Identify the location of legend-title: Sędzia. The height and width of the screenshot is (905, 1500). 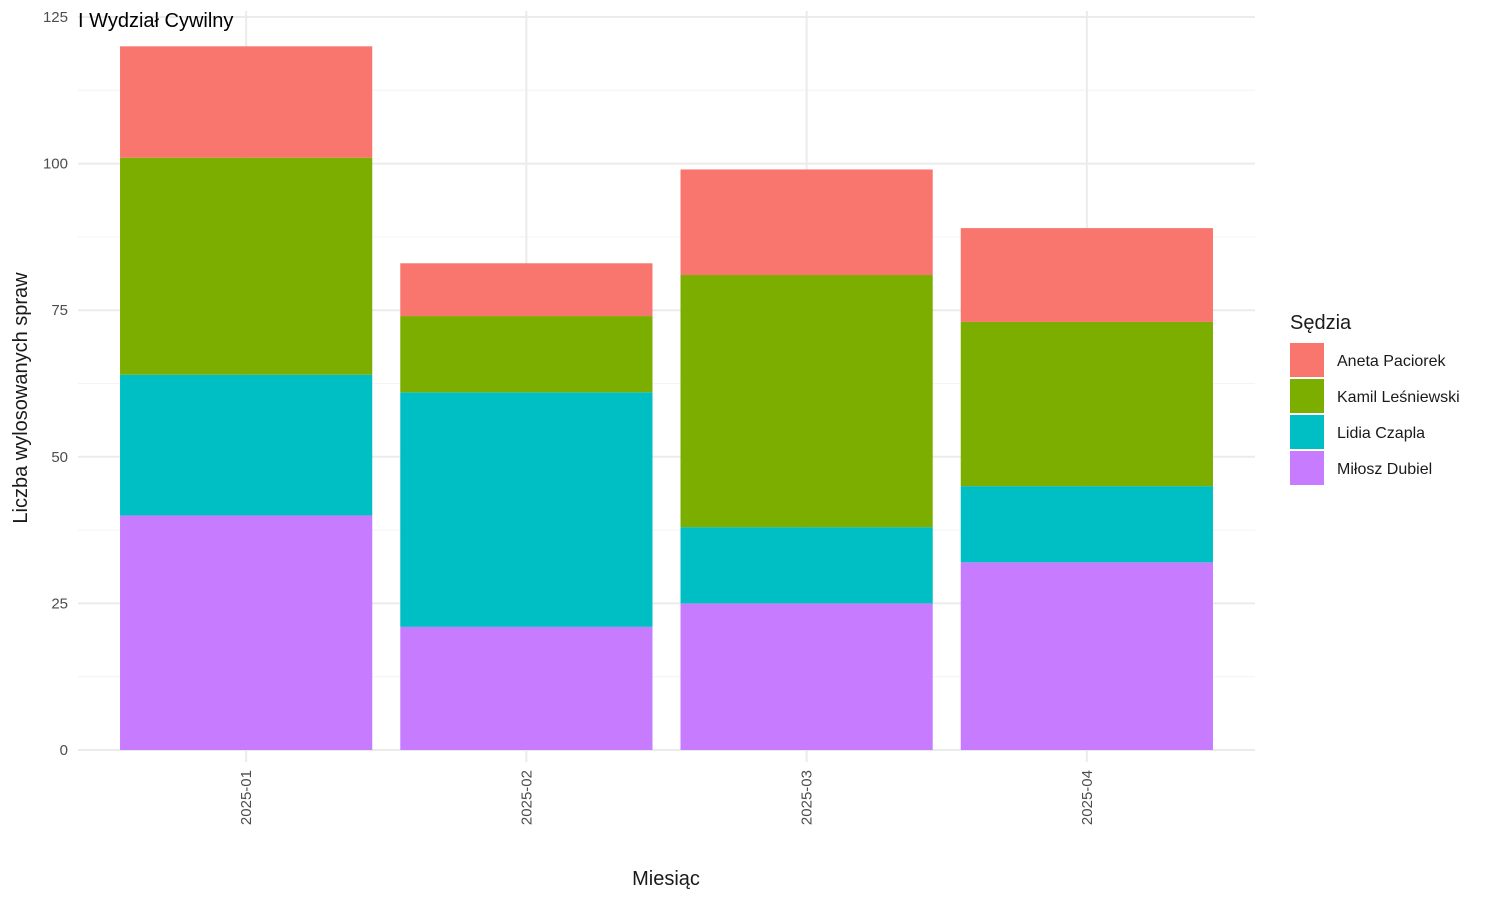
(1321, 323).